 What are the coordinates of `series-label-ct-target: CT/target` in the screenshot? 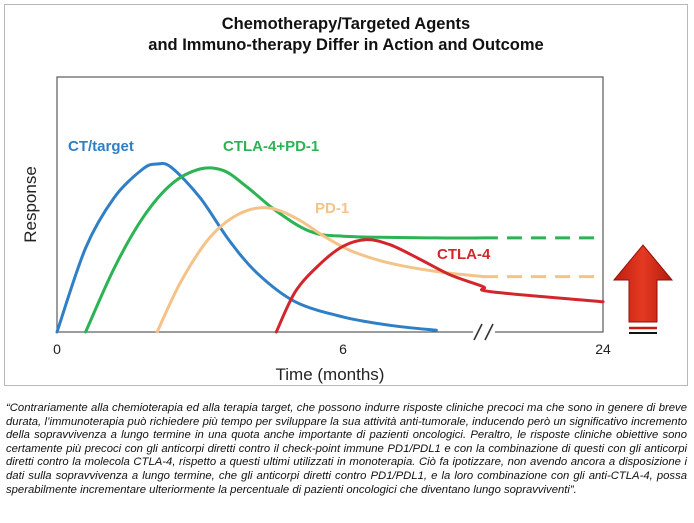 It's located at (101, 146).